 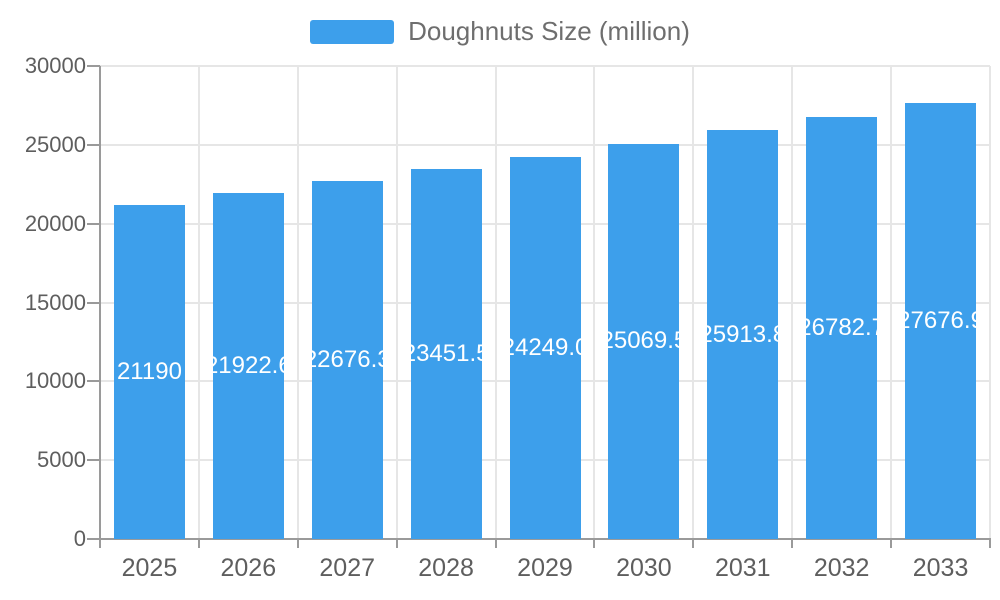 I want to click on bar-value-label: 25069.5, so click(x=644, y=341).